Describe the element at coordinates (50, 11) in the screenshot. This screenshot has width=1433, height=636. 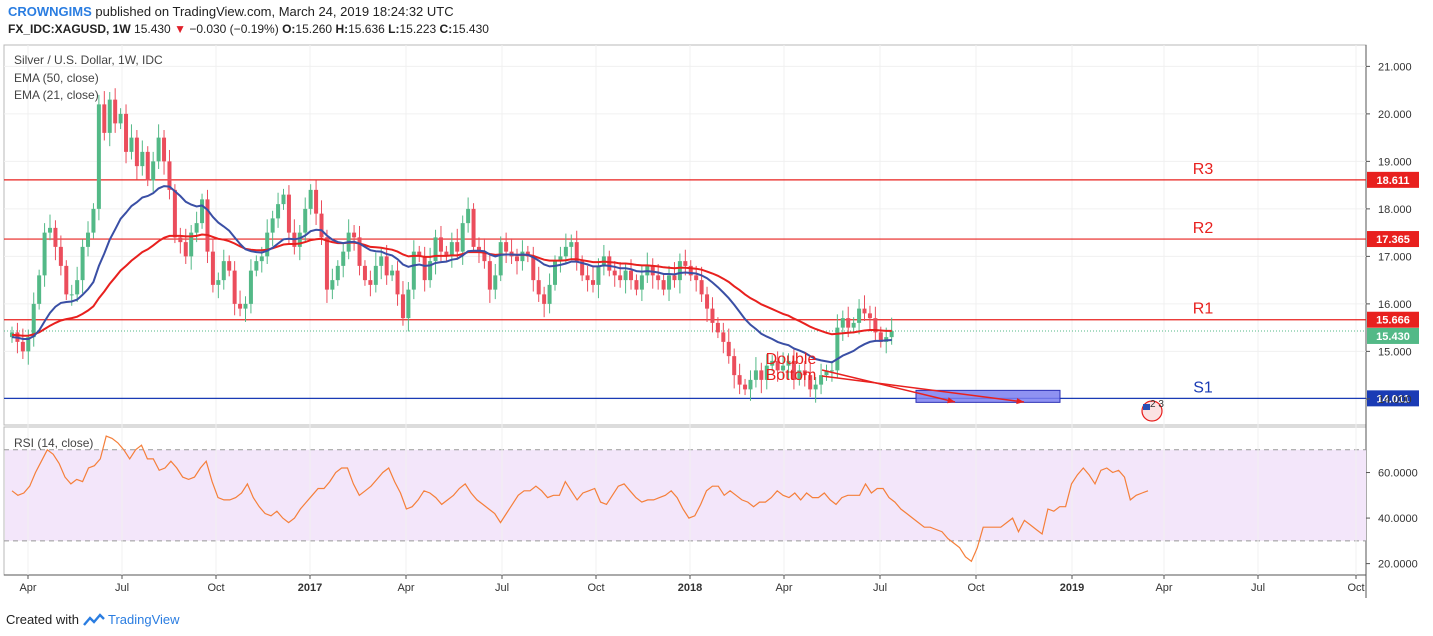
I see `author-name: CROWNGIMS` at that location.